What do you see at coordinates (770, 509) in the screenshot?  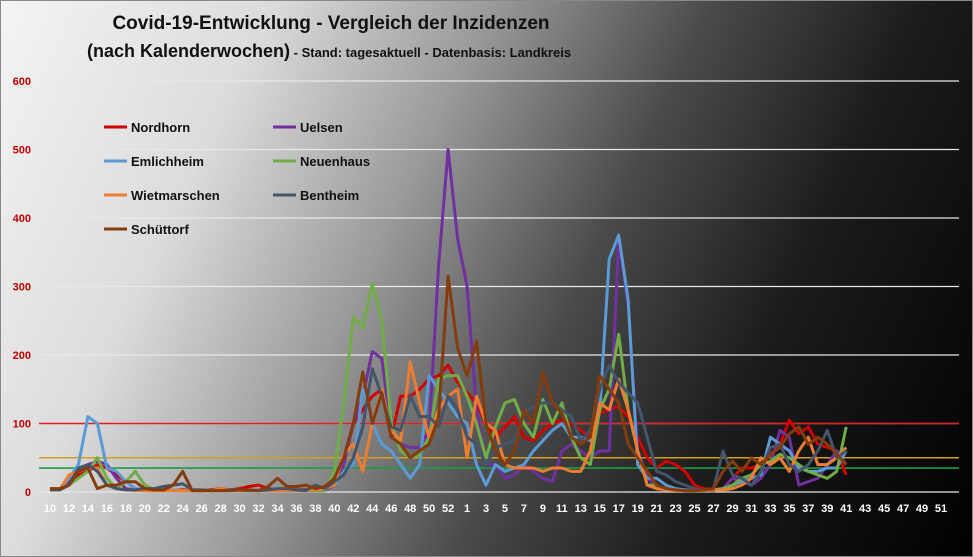 I see `x-tick-label: 33` at bounding box center [770, 509].